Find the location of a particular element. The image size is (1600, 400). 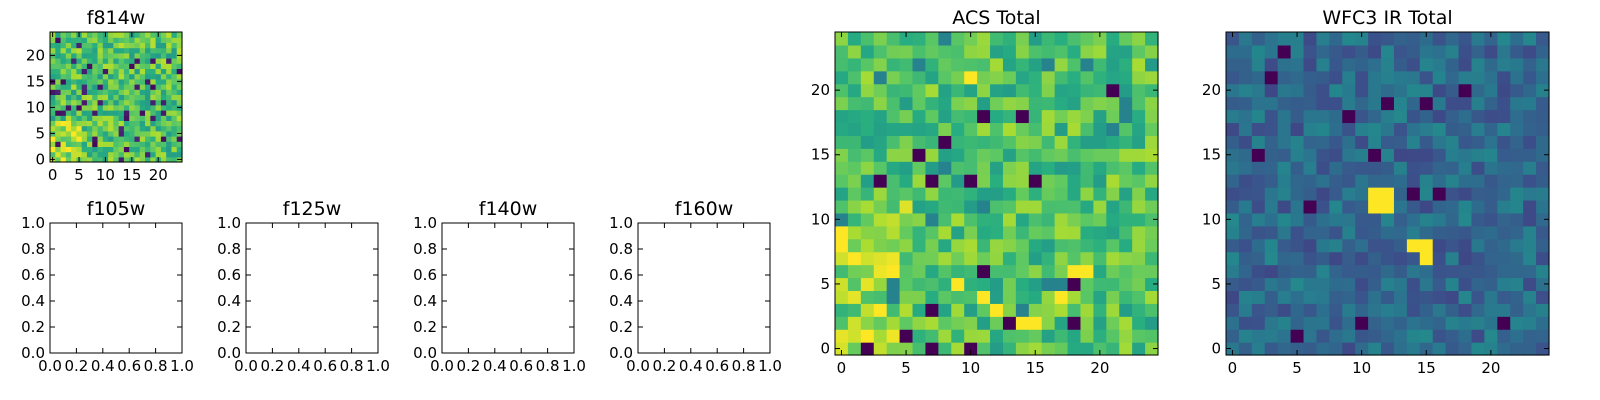

chart-title: f814w is located at coordinates (116, 18).